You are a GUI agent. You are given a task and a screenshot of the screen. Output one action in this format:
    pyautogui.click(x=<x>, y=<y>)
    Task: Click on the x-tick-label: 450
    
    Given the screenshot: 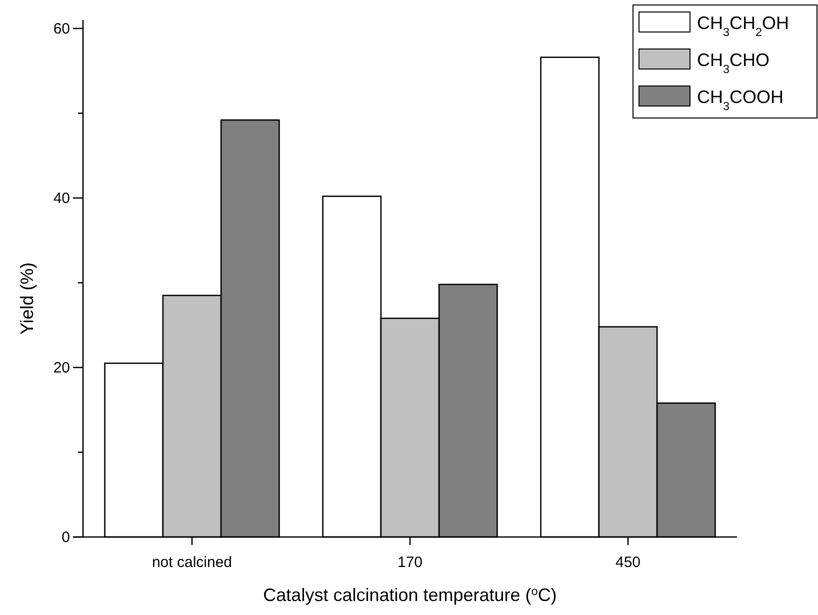 What is the action you would take?
    pyautogui.click(x=628, y=562)
    